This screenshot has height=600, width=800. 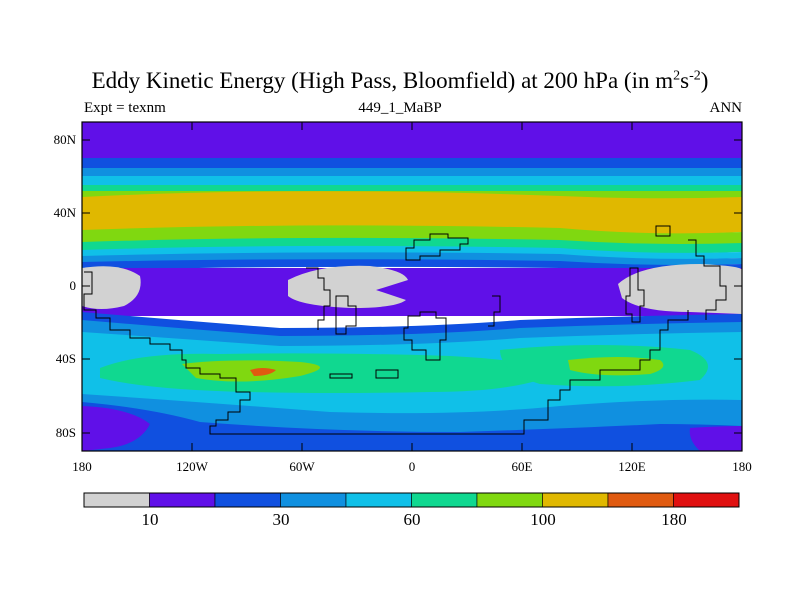 I want to click on colorbar-label-60: 60, so click(x=412, y=519).